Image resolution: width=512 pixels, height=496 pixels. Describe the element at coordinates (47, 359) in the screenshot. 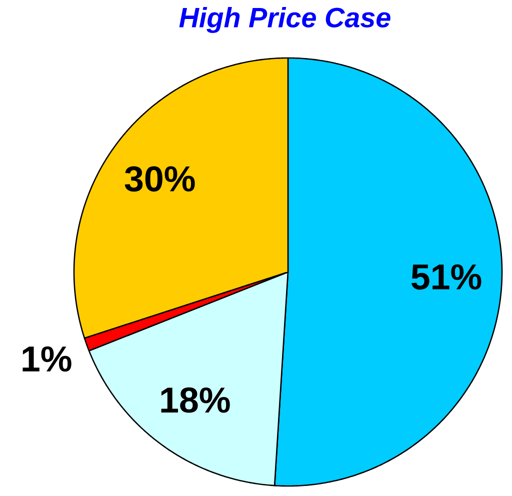

I see `data-label: 1%` at that location.